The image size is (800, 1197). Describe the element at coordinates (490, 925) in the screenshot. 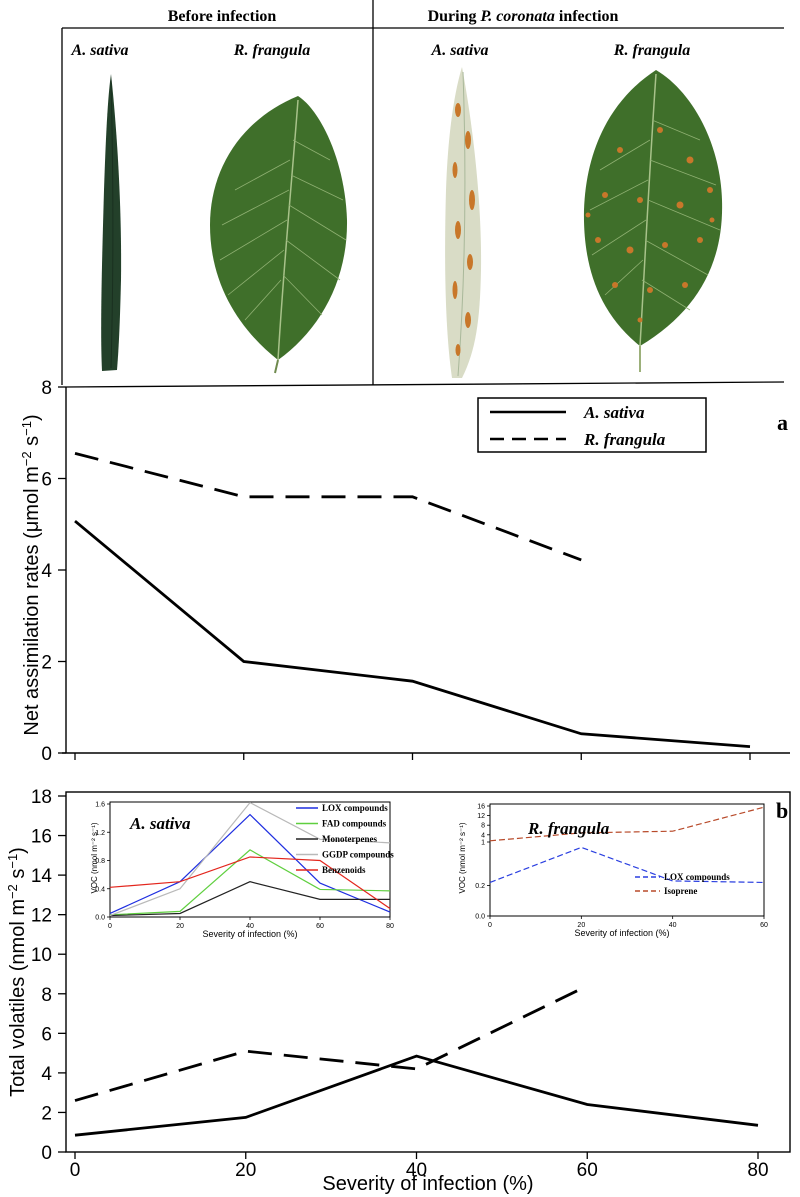

I see `inset-r-xtick-label: 0` at that location.